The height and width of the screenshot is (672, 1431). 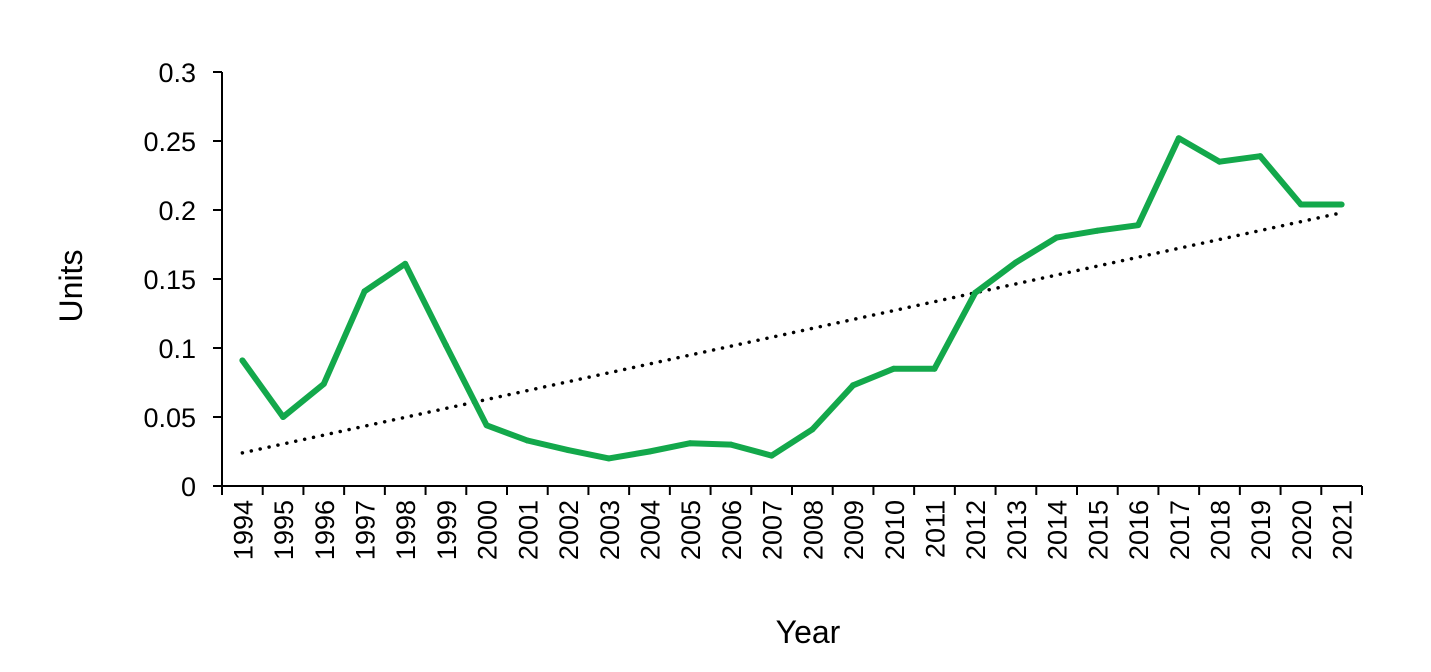 I want to click on x-tick-label: 2000, so click(x=488, y=530).